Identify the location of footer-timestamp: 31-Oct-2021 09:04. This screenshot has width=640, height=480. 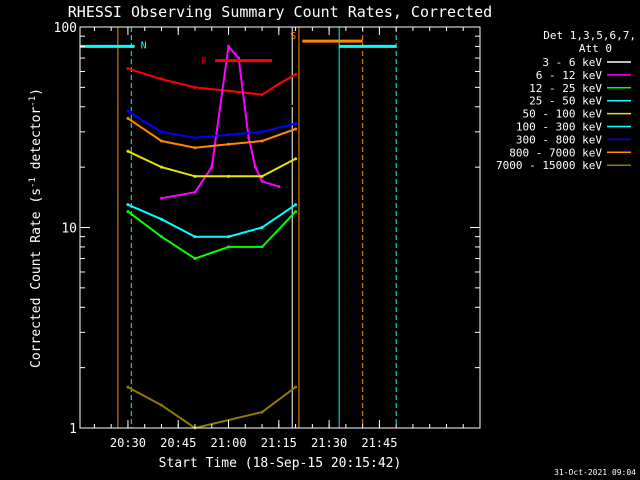
(595, 472).